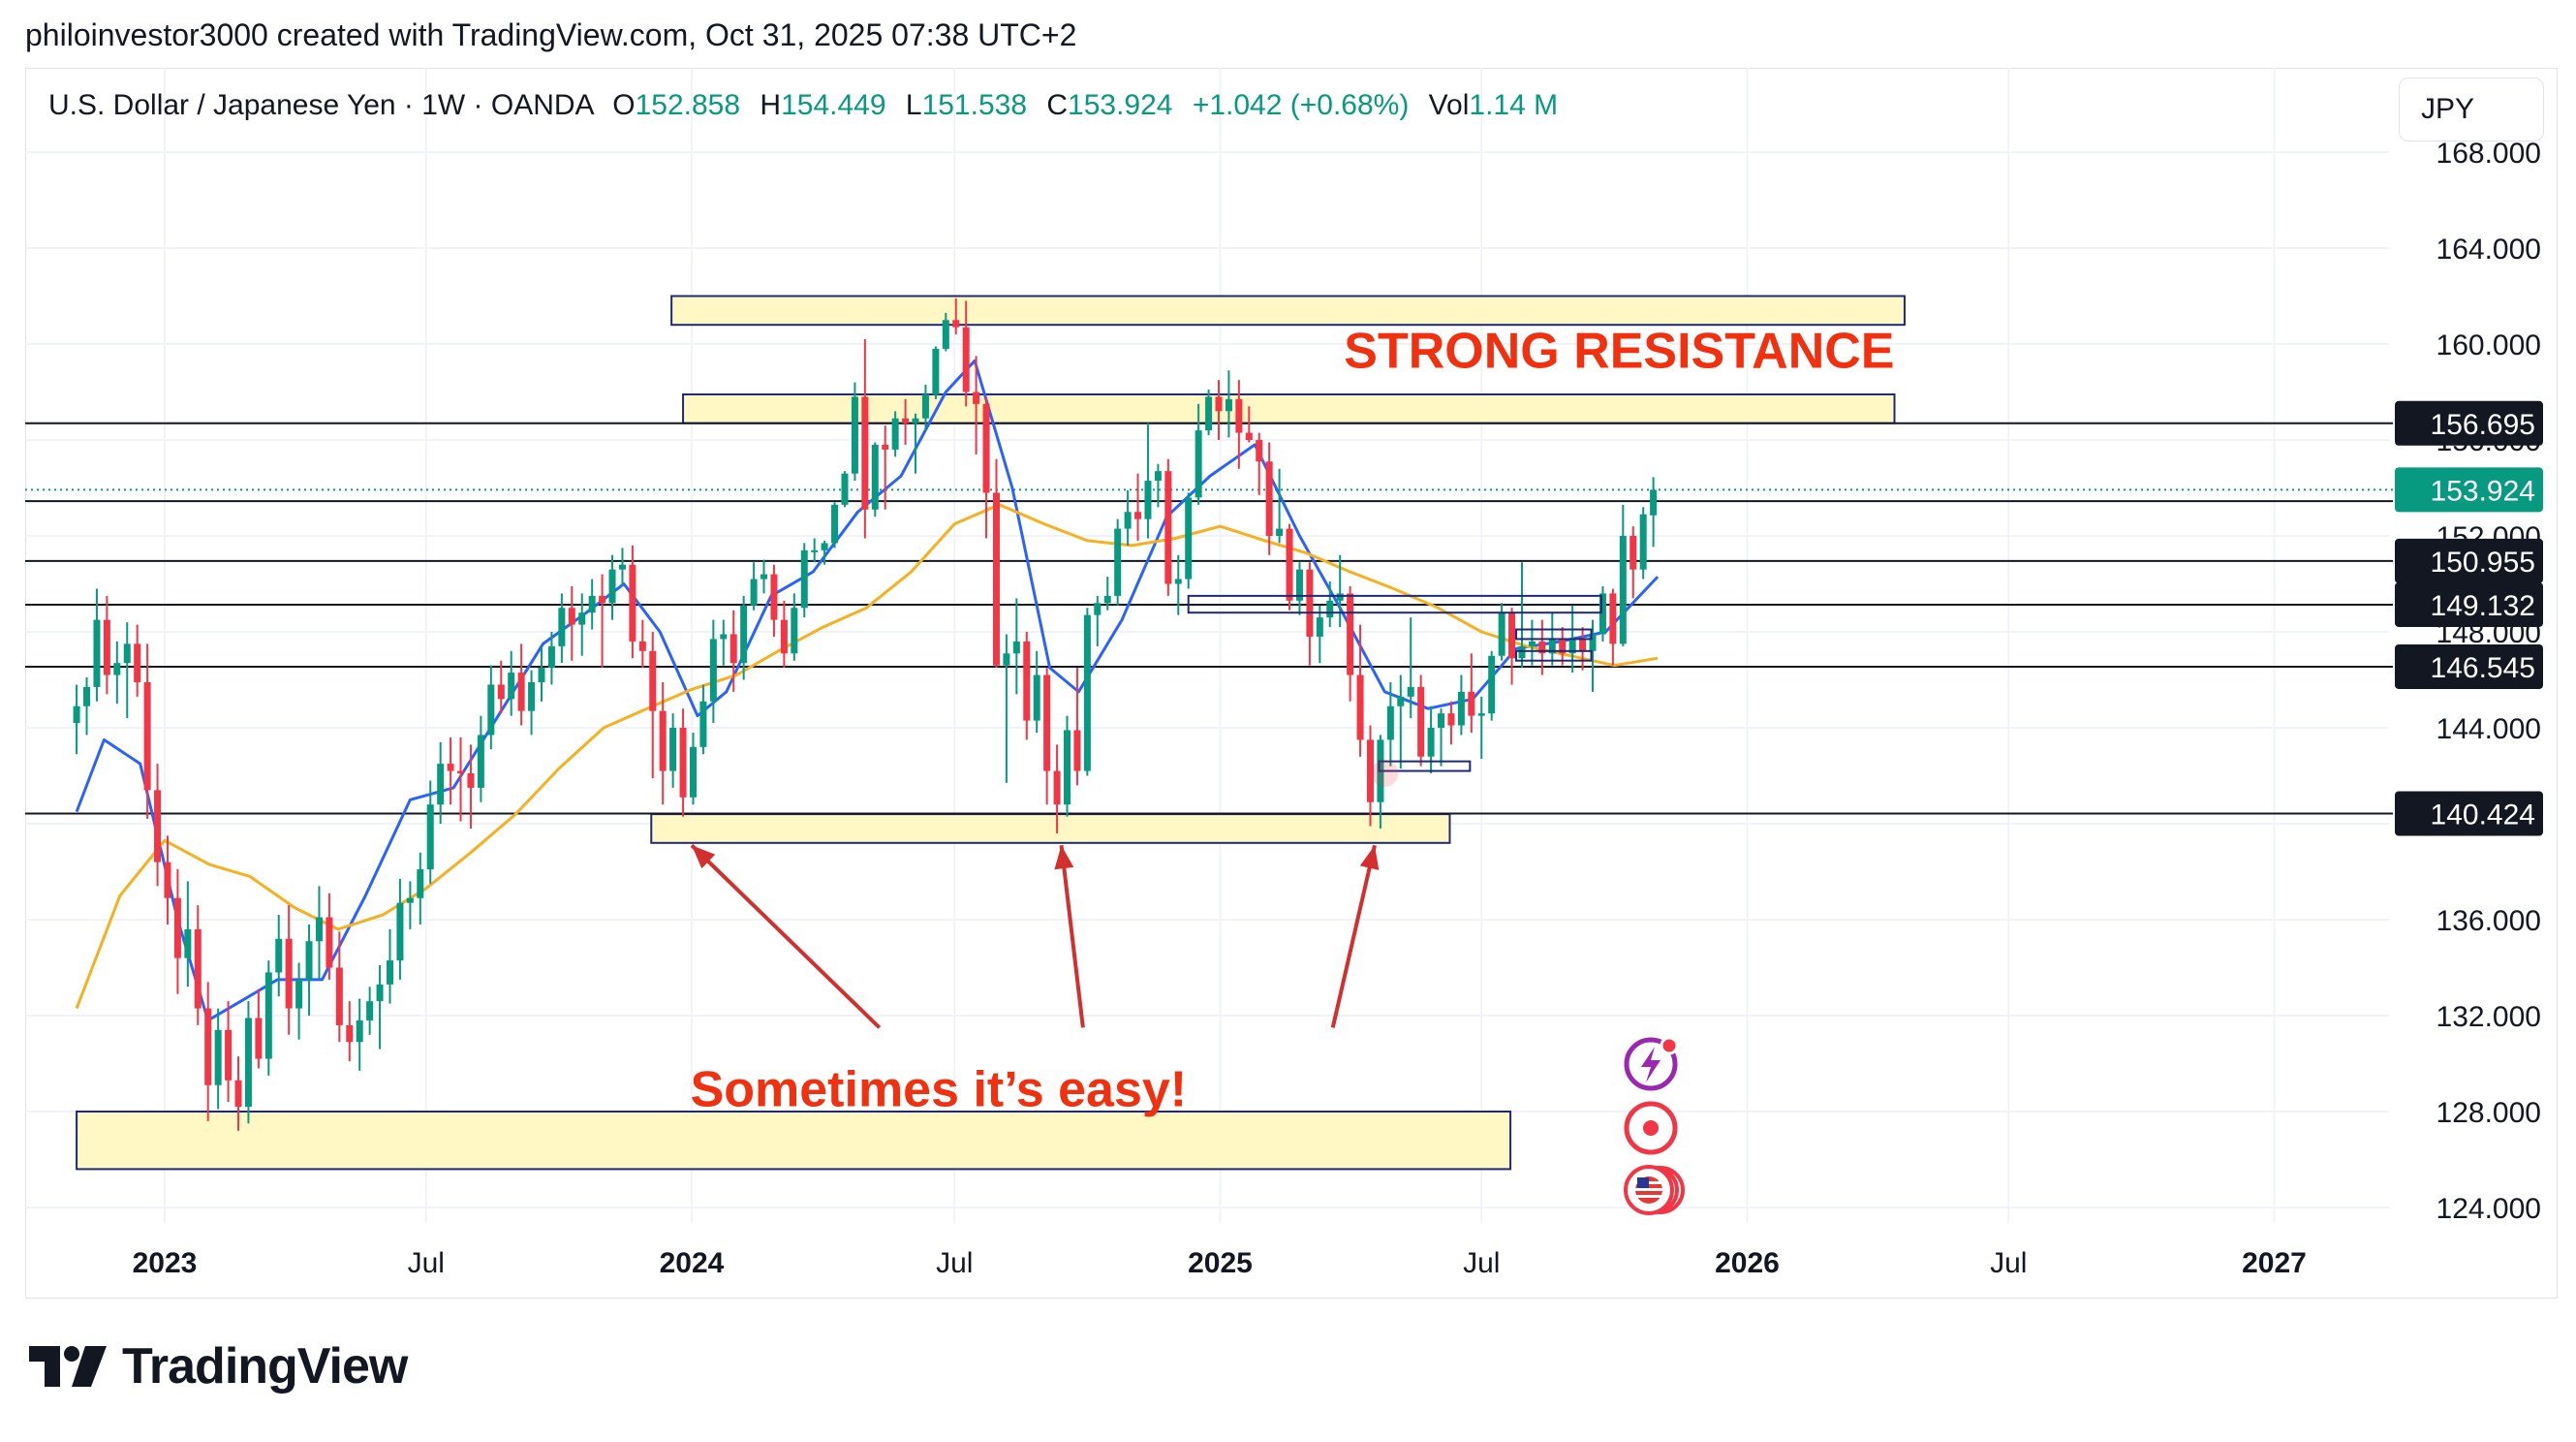  I want to click on price-axis-marker-label: 156.695, so click(2483, 425).